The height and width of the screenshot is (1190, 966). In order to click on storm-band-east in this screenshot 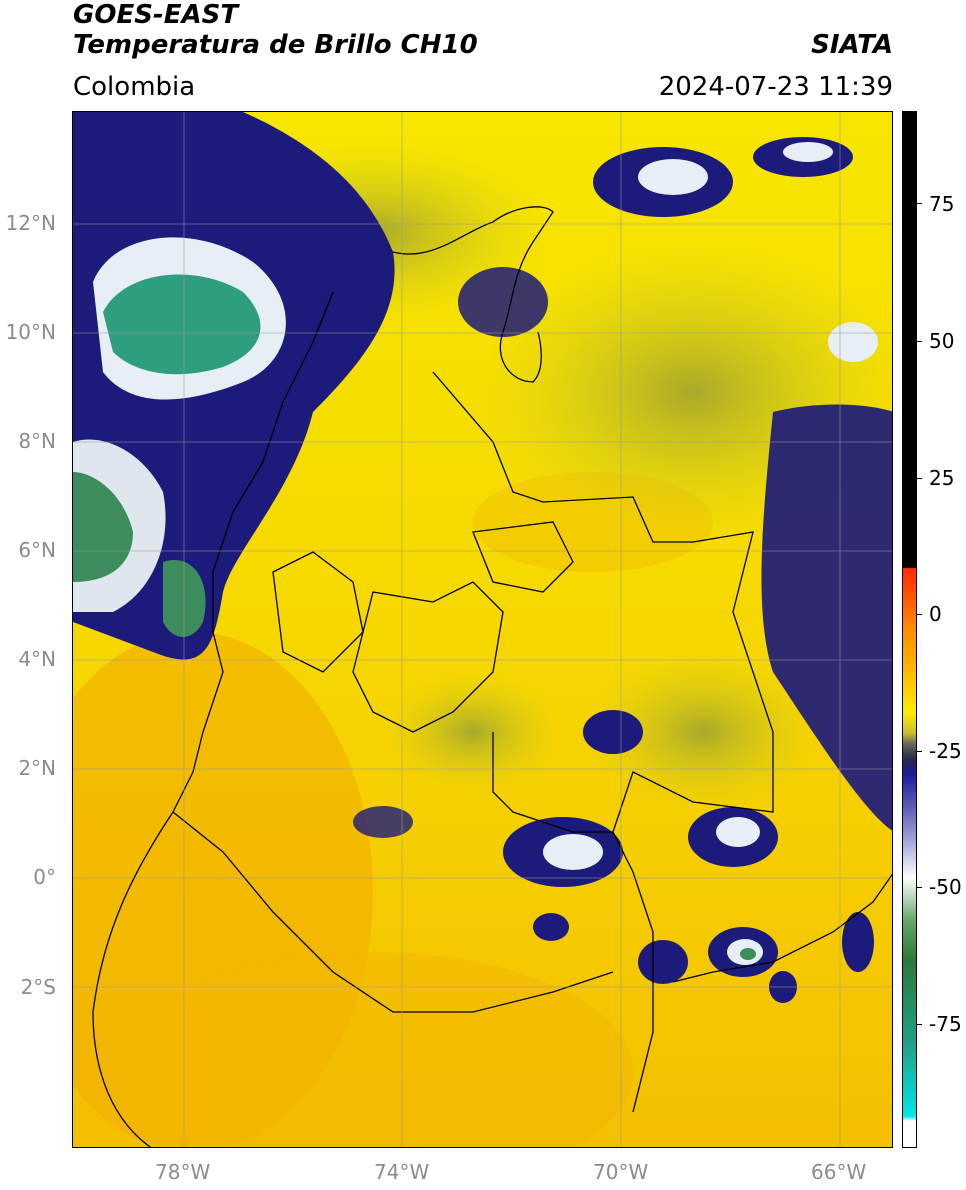, I will do `click(826, 617)`.